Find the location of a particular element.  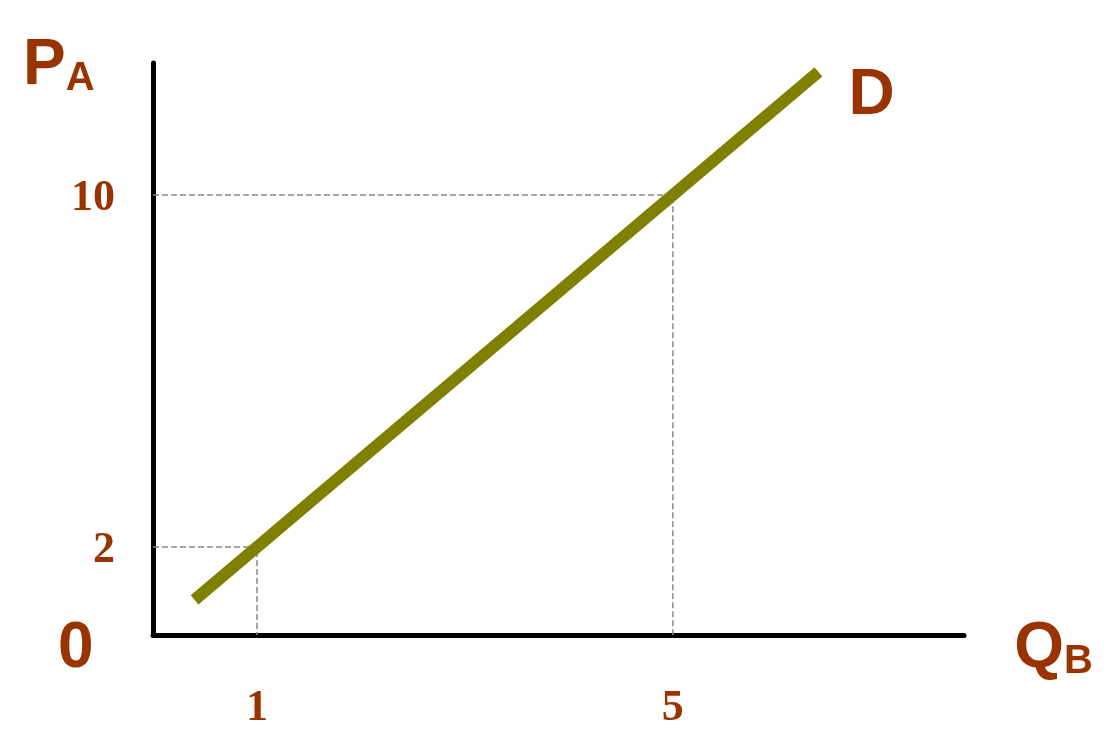

x-tick-label: 5 is located at coordinates (672, 705).